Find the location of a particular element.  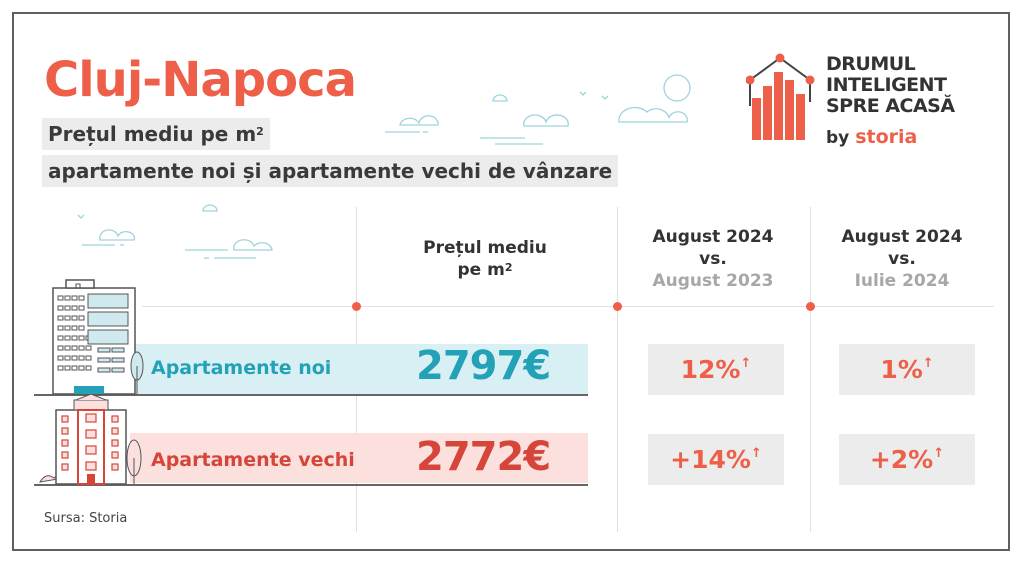

logo-by-text: by is located at coordinates (838, 138).